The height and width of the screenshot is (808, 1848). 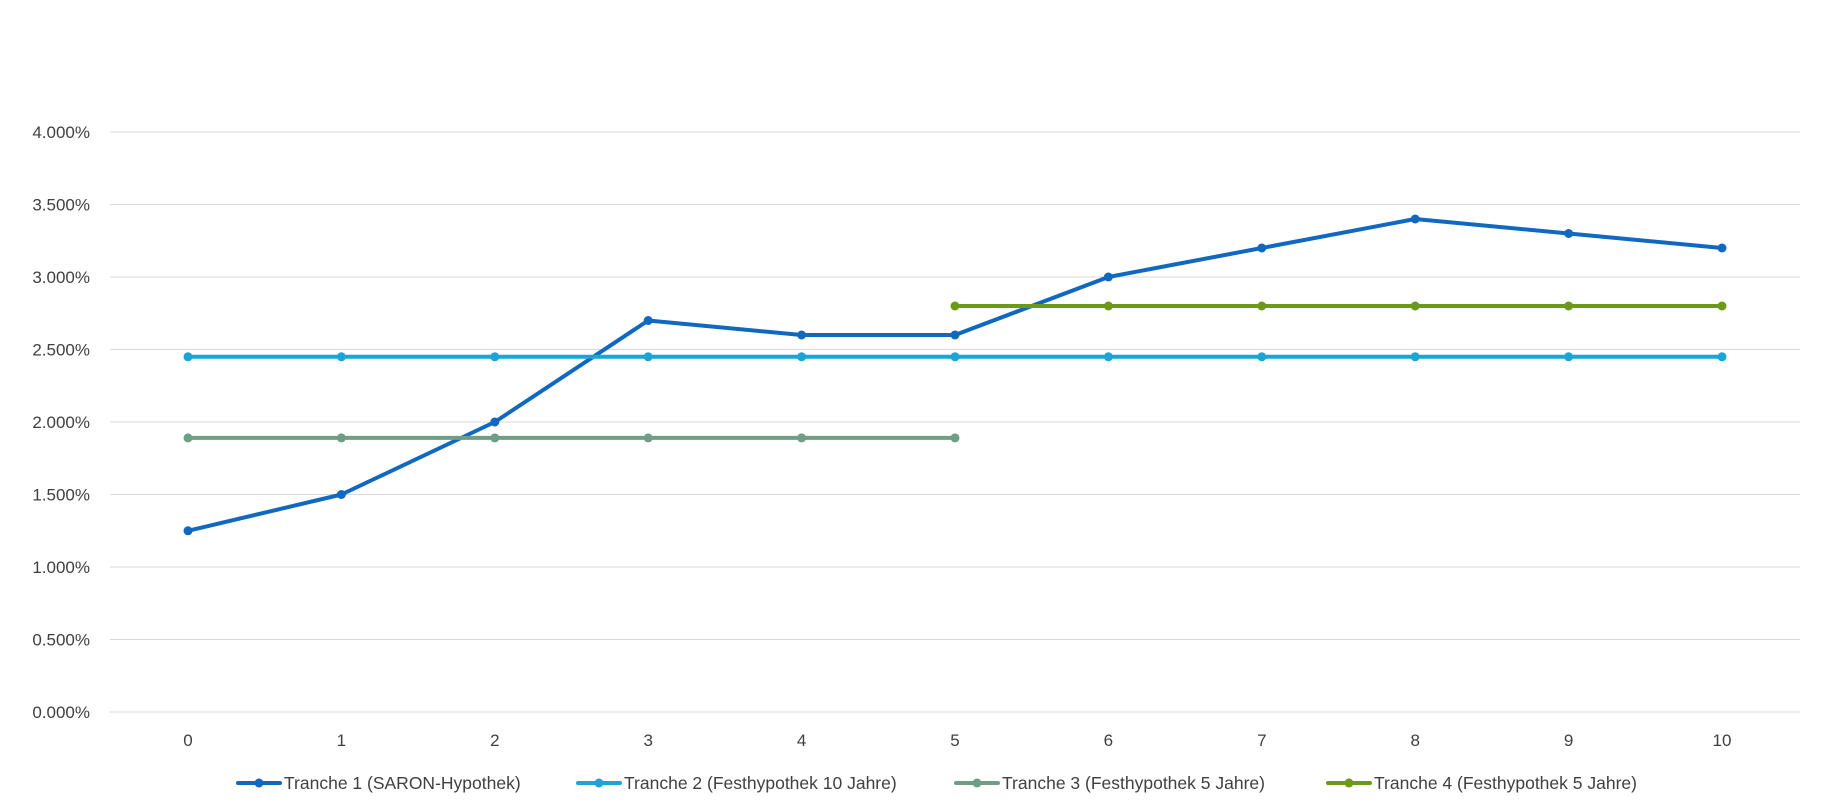 What do you see at coordinates (61, 132) in the screenshot?
I see `y-tick-label: 4.000%` at bounding box center [61, 132].